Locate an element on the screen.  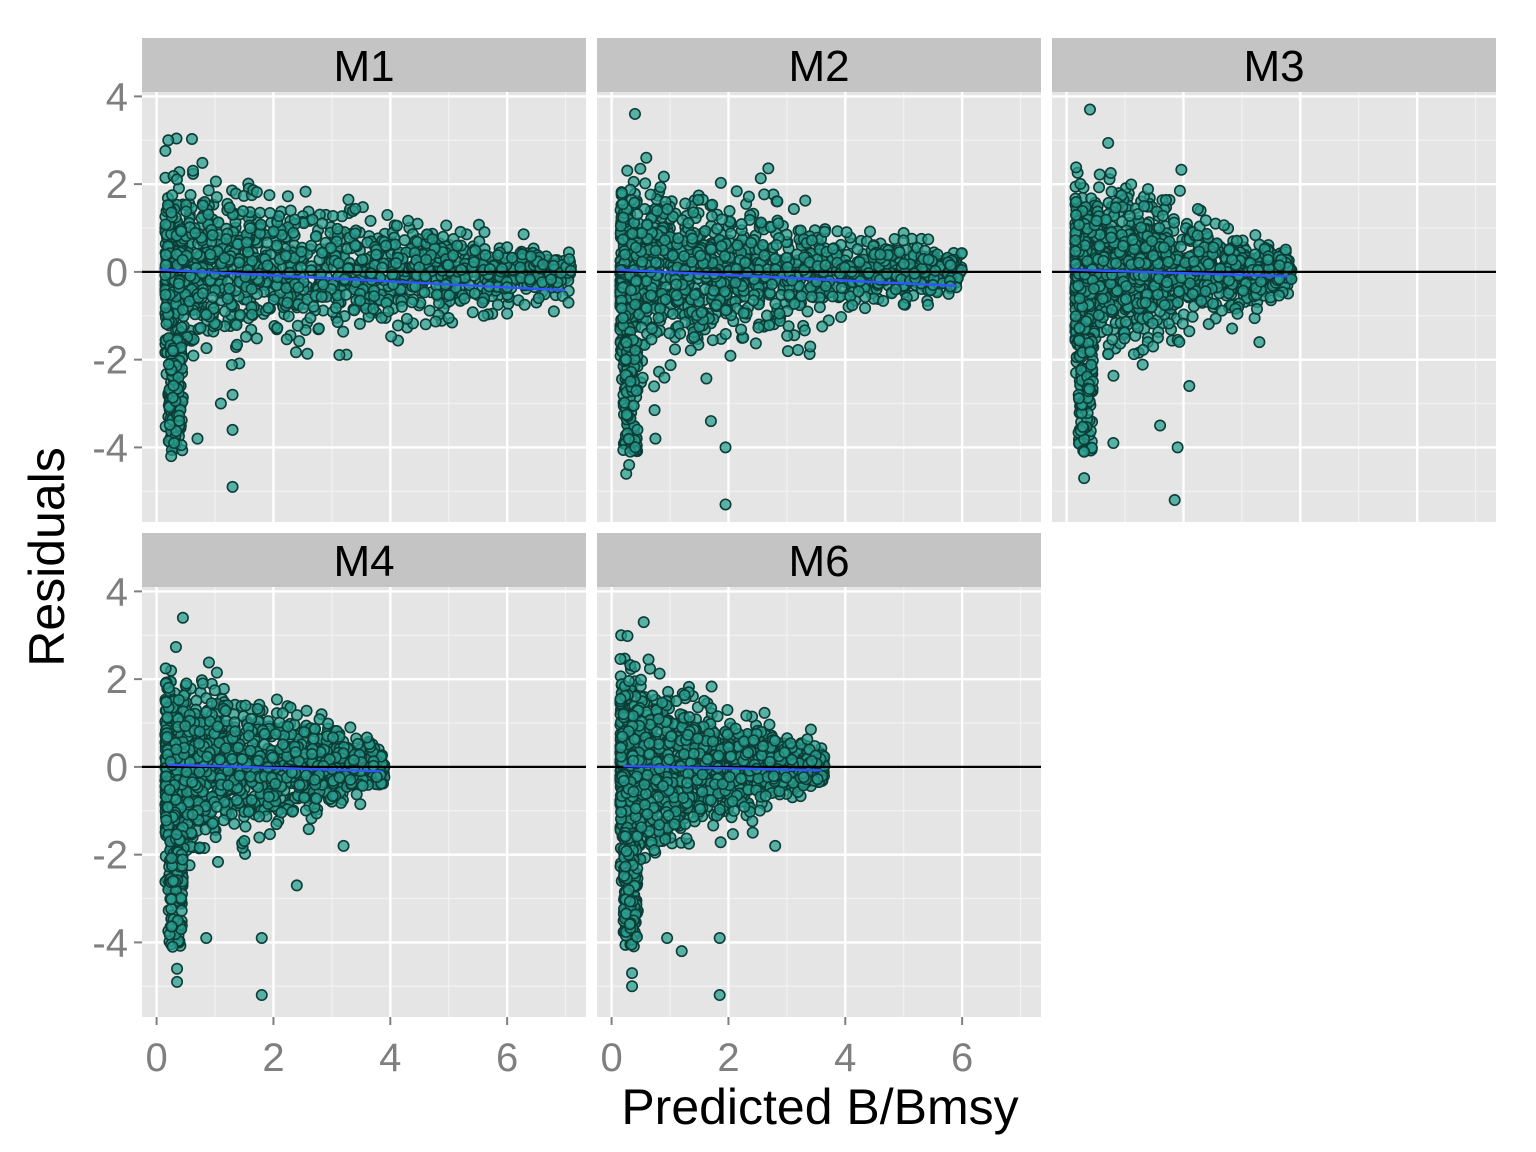
facet-strip-label: M4 is located at coordinates (363, 561).